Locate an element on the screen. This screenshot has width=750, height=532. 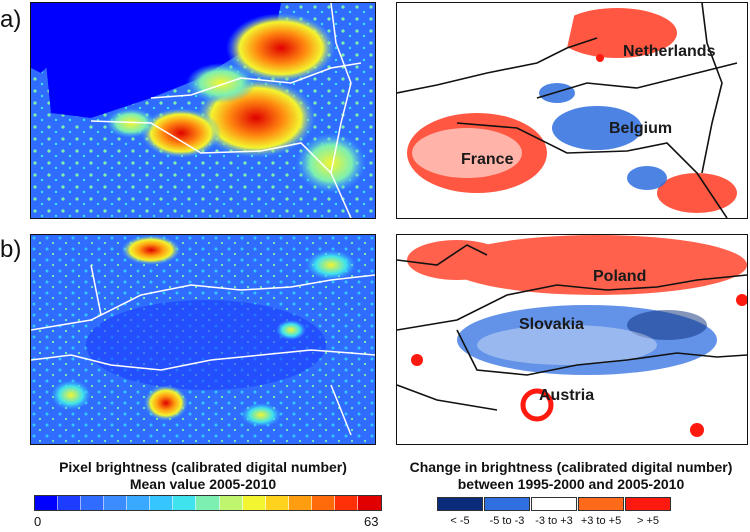
legend-brightness-max: 63 is located at coordinates (371, 521).